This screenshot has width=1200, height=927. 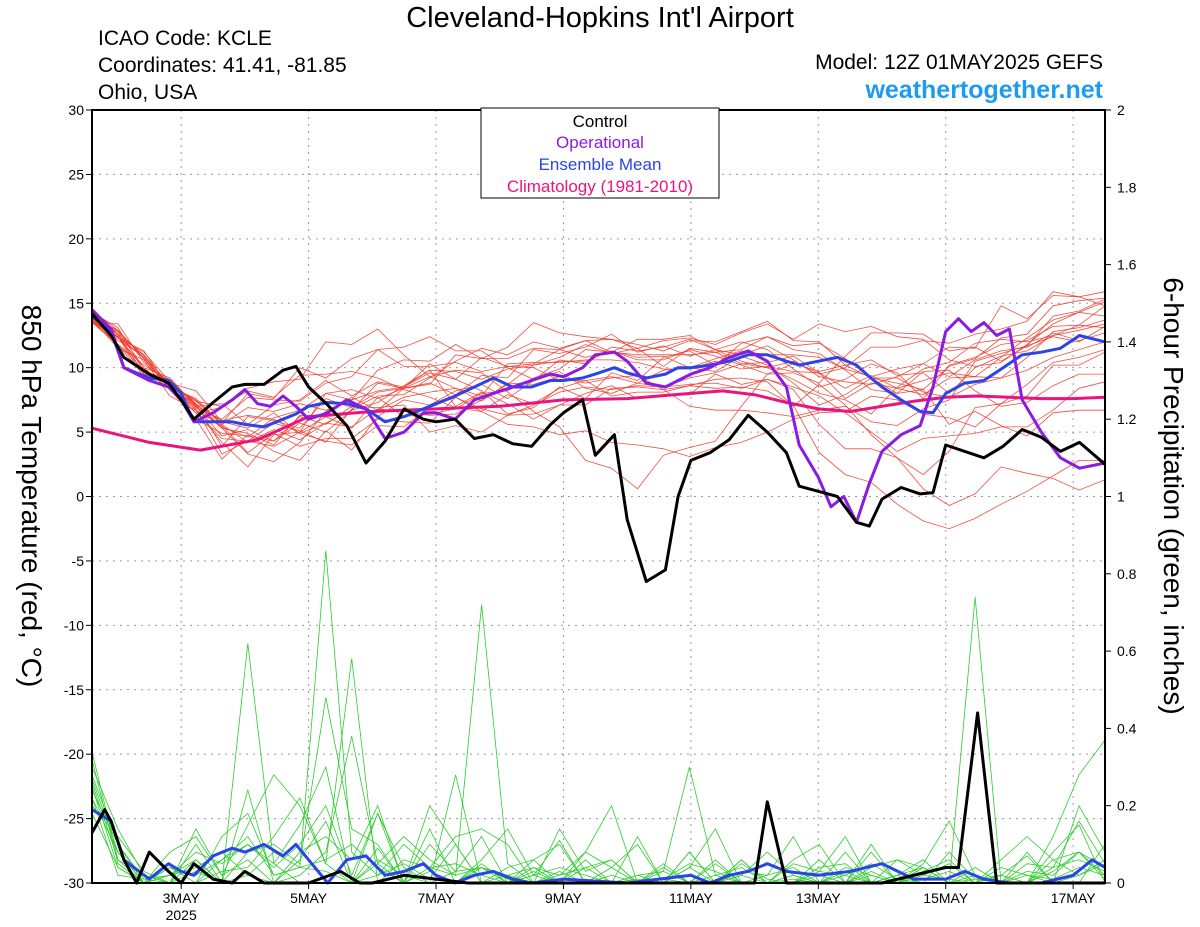 I want to click on left-tick-label: 0, so click(x=80, y=497).